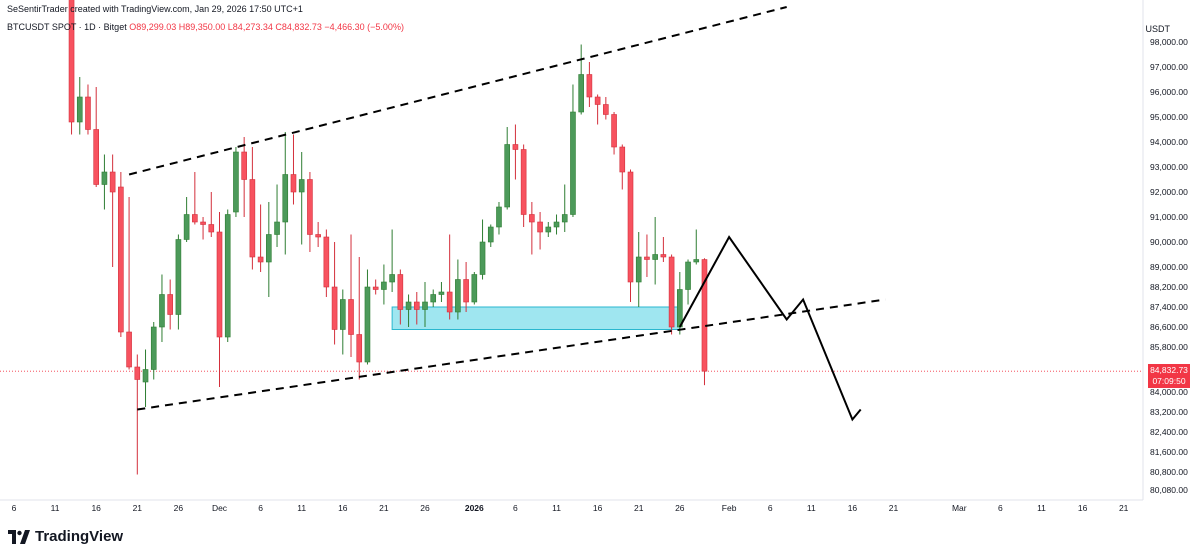  What do you see at coordinates (474, 508) in the screenshot?
I see `time-tick-label: 2026` at bounding box center [474, 508].